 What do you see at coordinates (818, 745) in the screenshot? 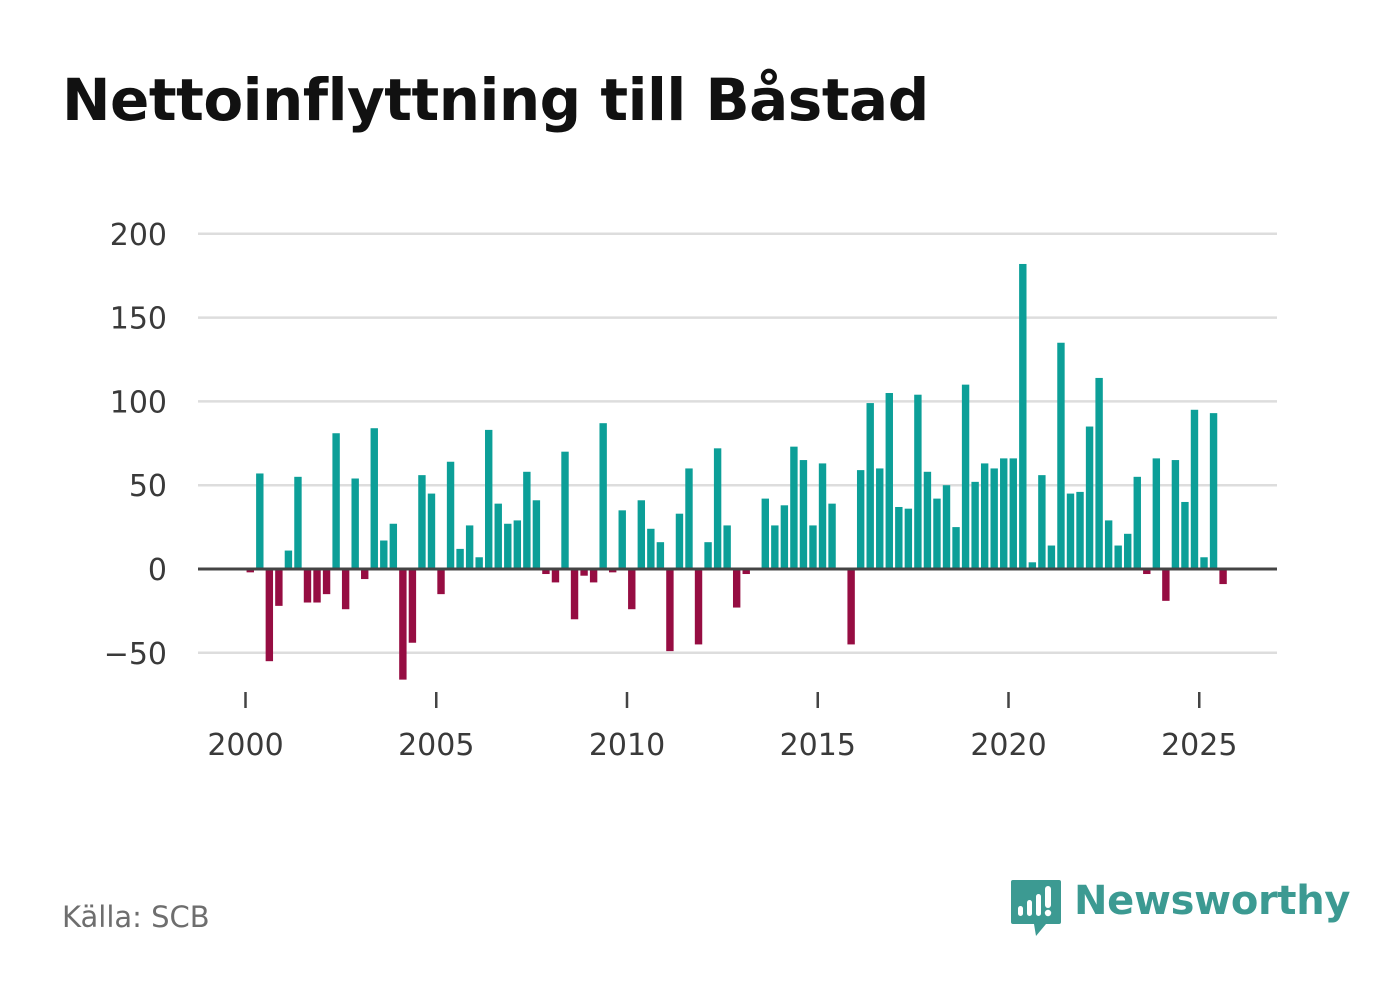
I see `x-tick-label: 2015` at bounding box center [818, 745].